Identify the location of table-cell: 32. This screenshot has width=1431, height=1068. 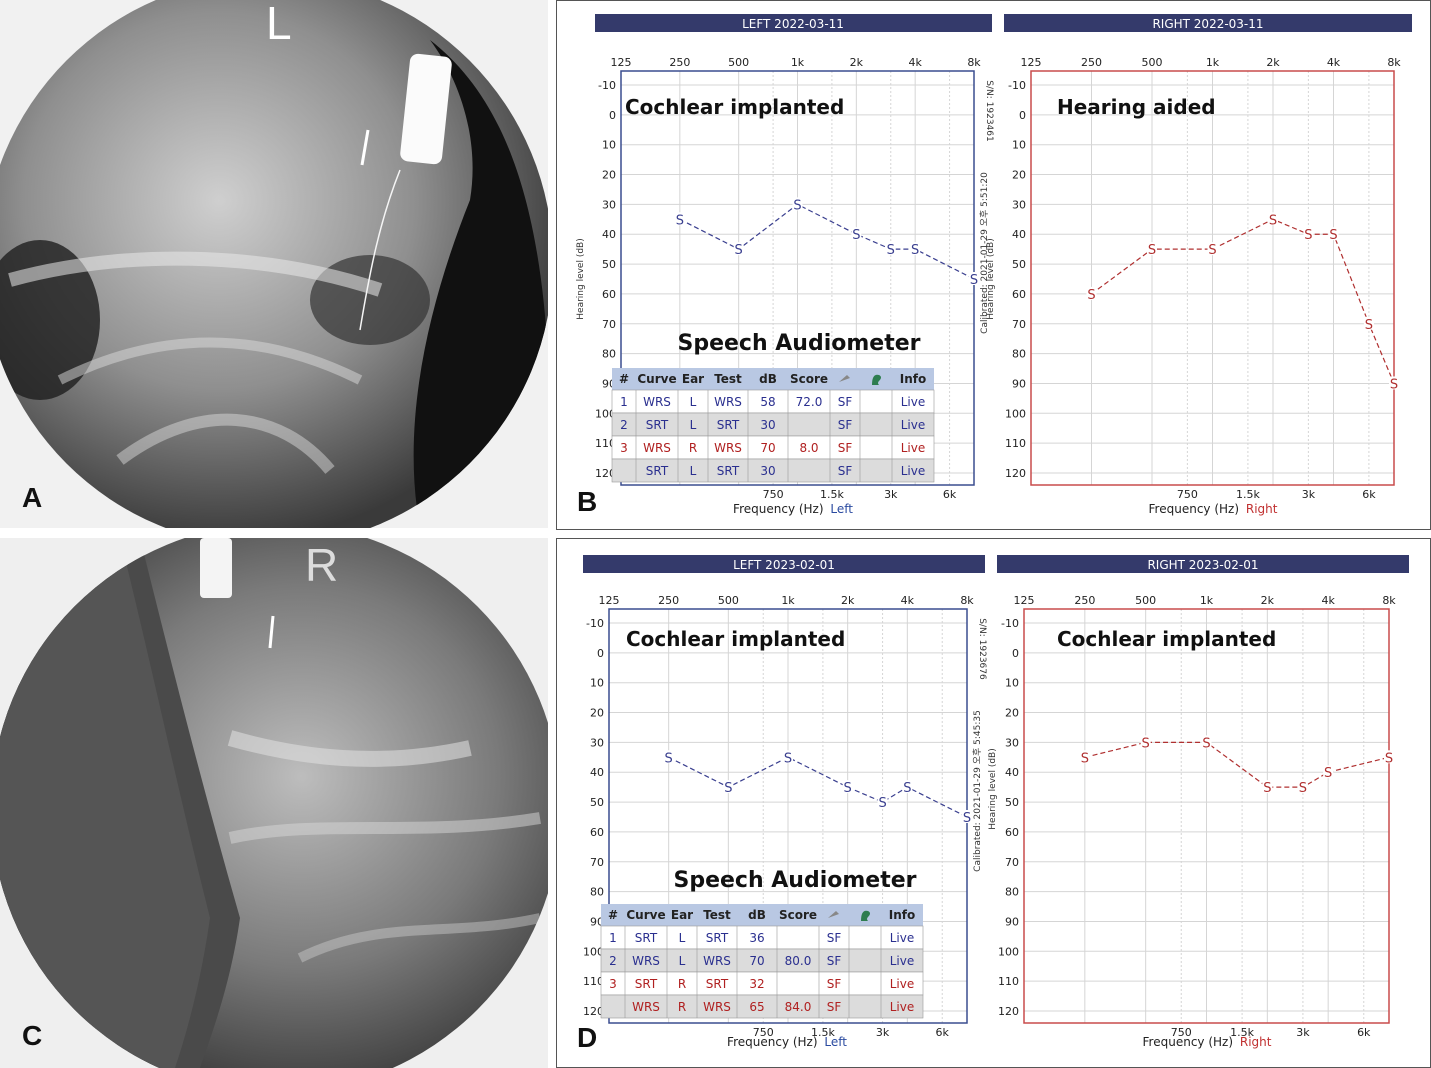
(756, 984).